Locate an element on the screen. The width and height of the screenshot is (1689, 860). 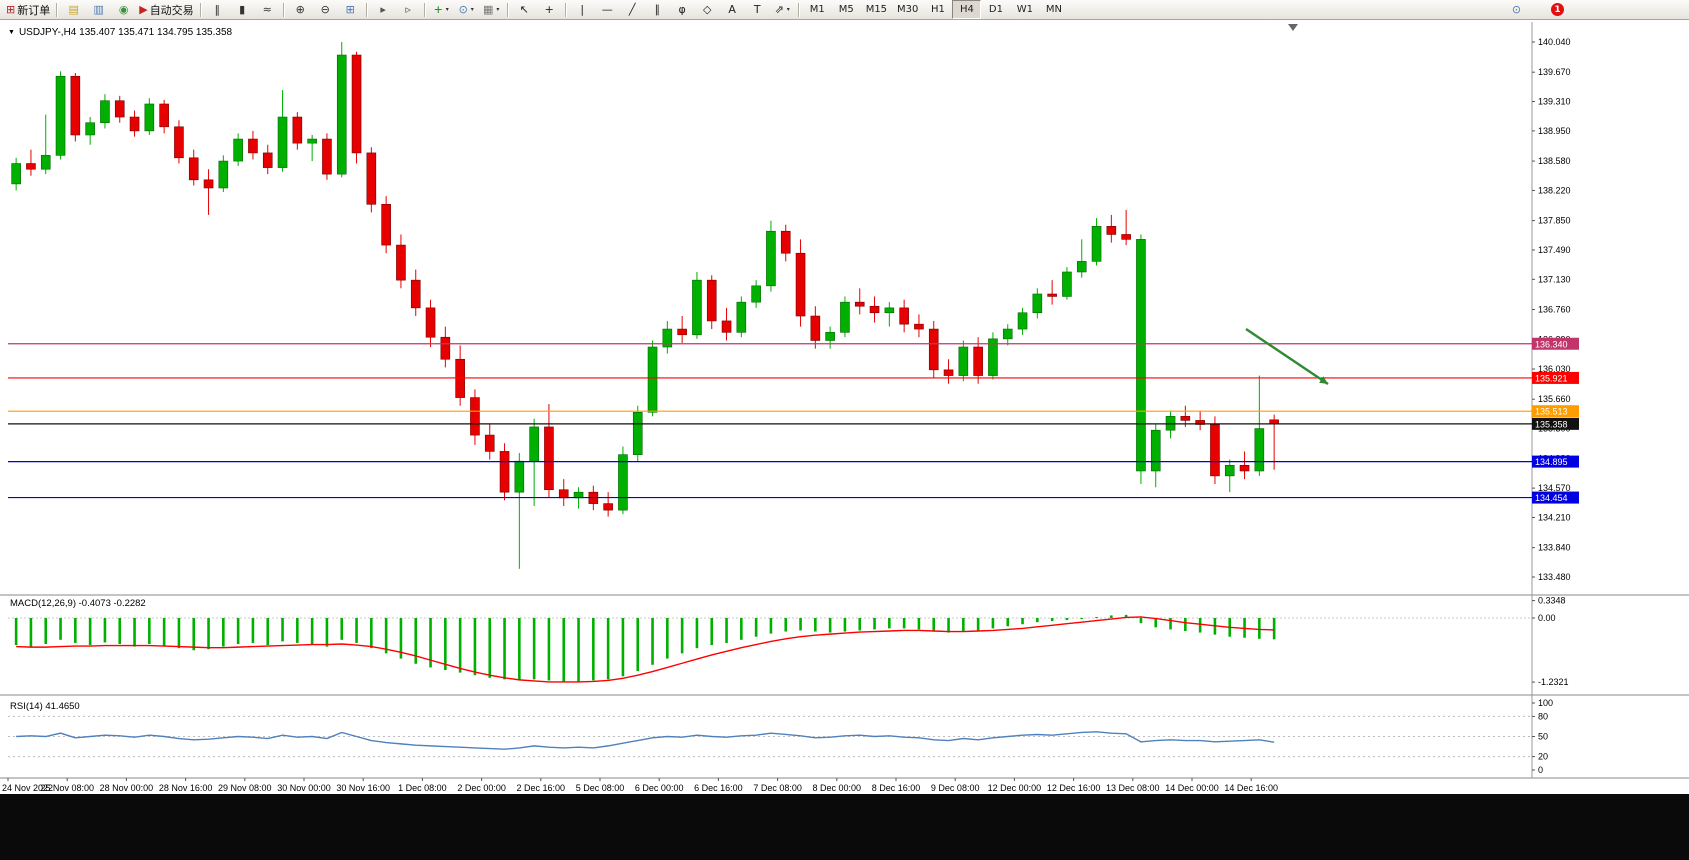
indicators-button: + ▾ is located at coordinates (441, 10).